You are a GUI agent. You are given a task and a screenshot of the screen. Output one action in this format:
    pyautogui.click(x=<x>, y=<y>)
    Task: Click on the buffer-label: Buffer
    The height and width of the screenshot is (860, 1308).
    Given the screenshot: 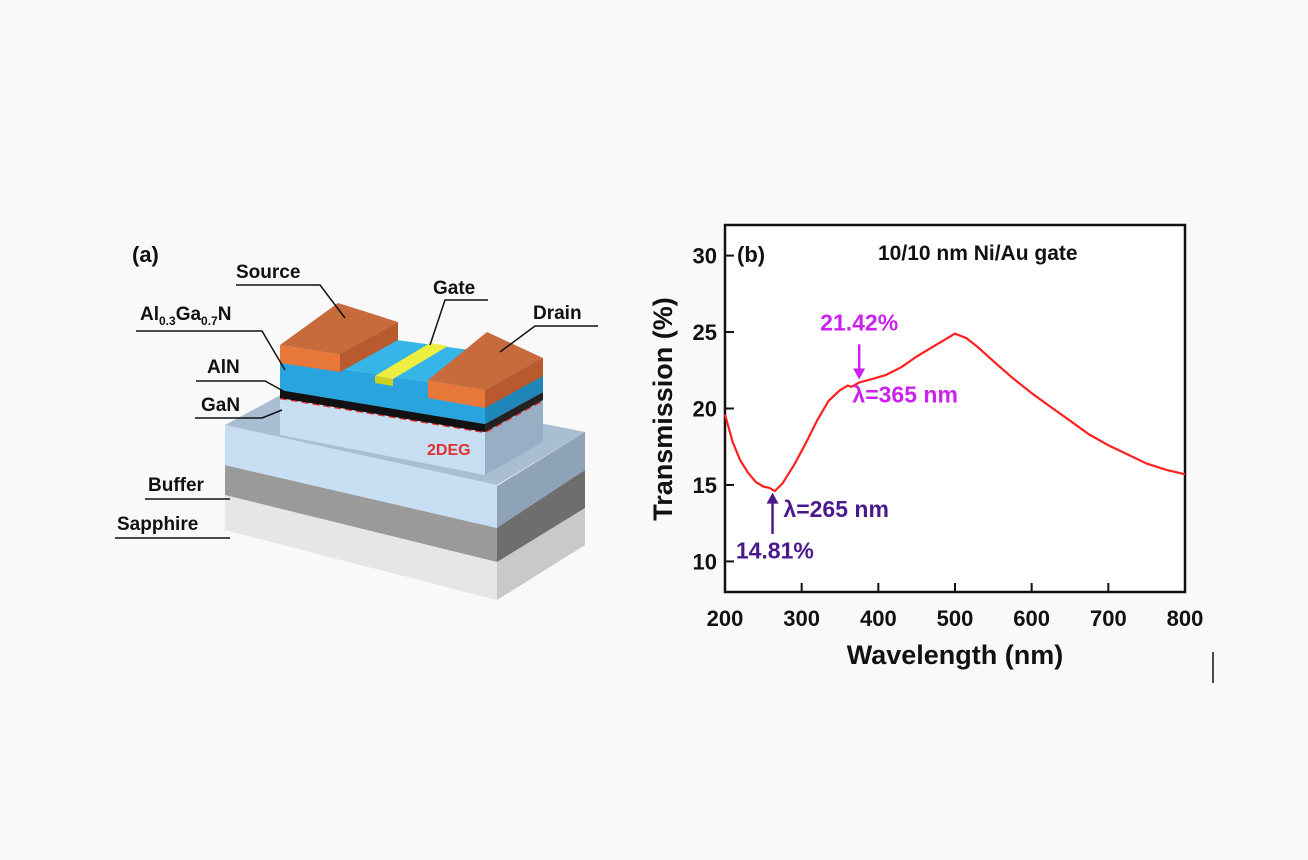 What is the action you would take?
    pyautogui.click(x=176, y=485)
    